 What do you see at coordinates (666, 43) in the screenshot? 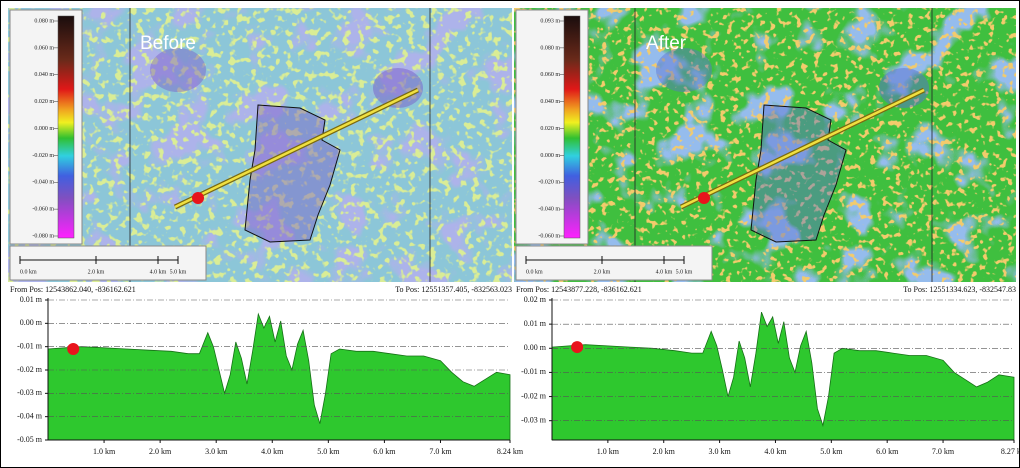
I see `panel-label: After` at bounding box center [666, 43].